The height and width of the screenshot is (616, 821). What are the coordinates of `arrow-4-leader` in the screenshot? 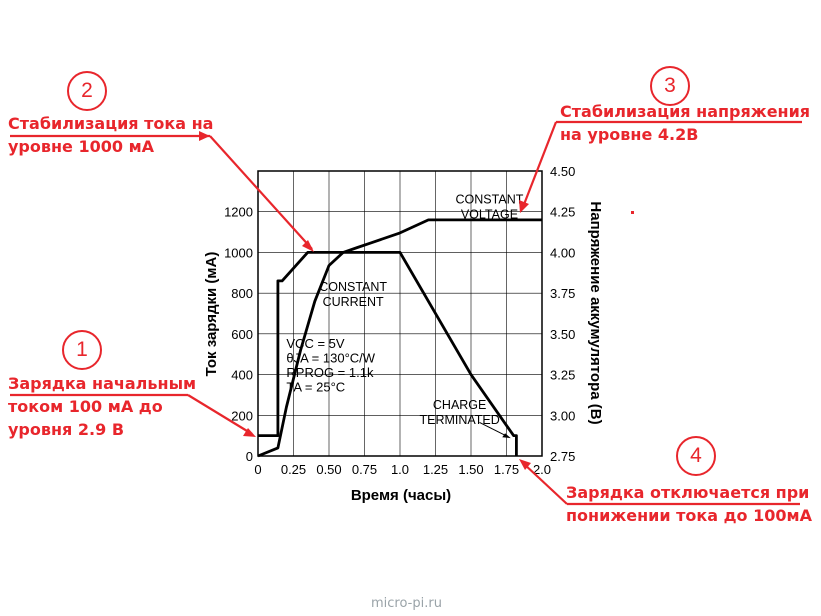 It's located at (545, 483).